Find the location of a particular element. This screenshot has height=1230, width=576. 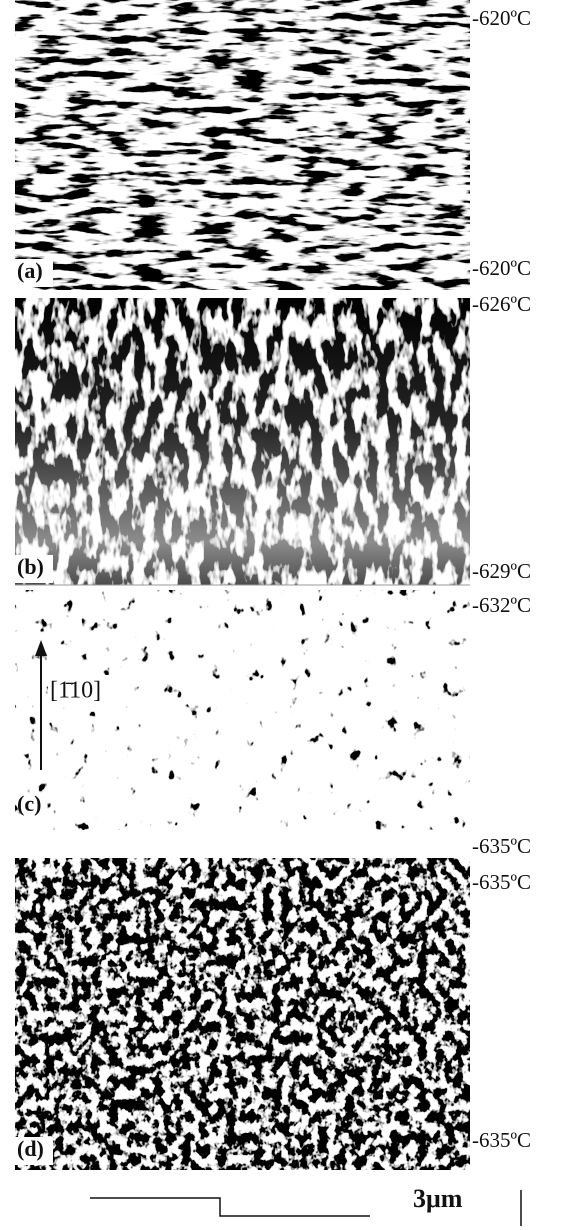

temperature-label: -629ºC is located at coordinates (501, 571).